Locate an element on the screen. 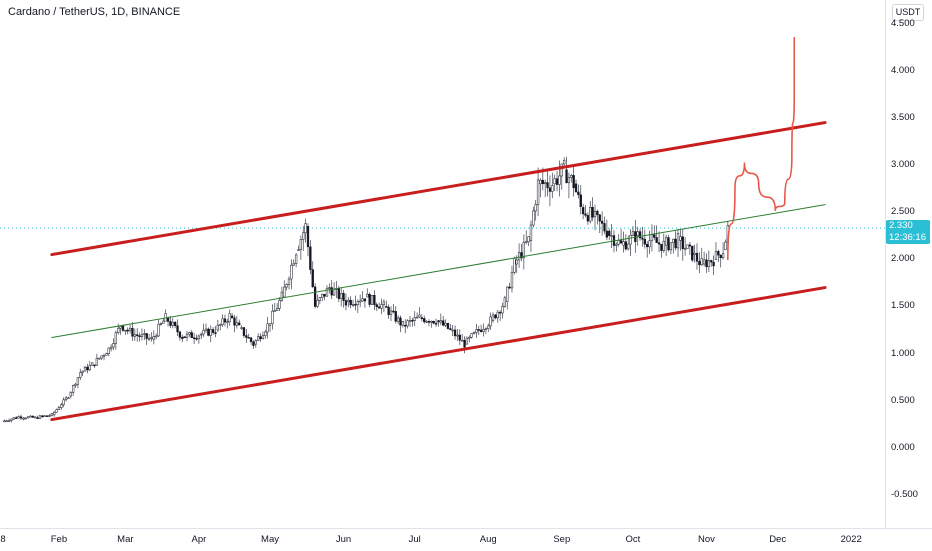 The image size is (932, 551). price-tick-label: 3.000 is located at coordinates (903, 164).